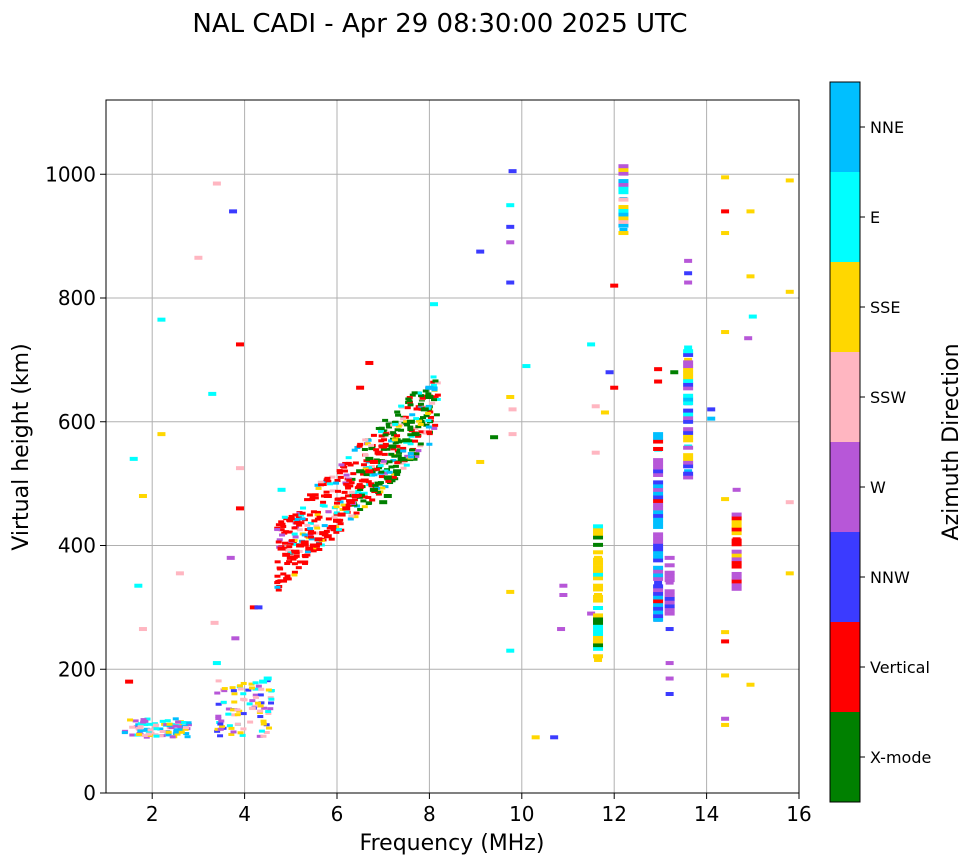 This screenshot has width=972, height=865. What do you see at coordinates (890, 577) in the screenshot?
I see `colorbar-tick-label: NNW` at bounding box center [890, 577].